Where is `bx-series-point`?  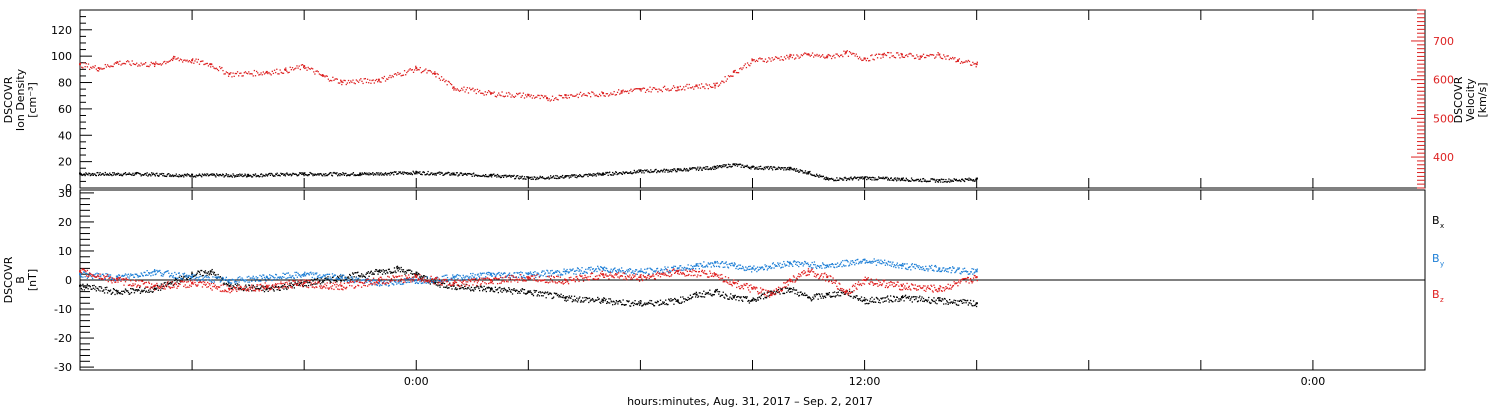
bx-series-point is located at coordinates (117, 291).